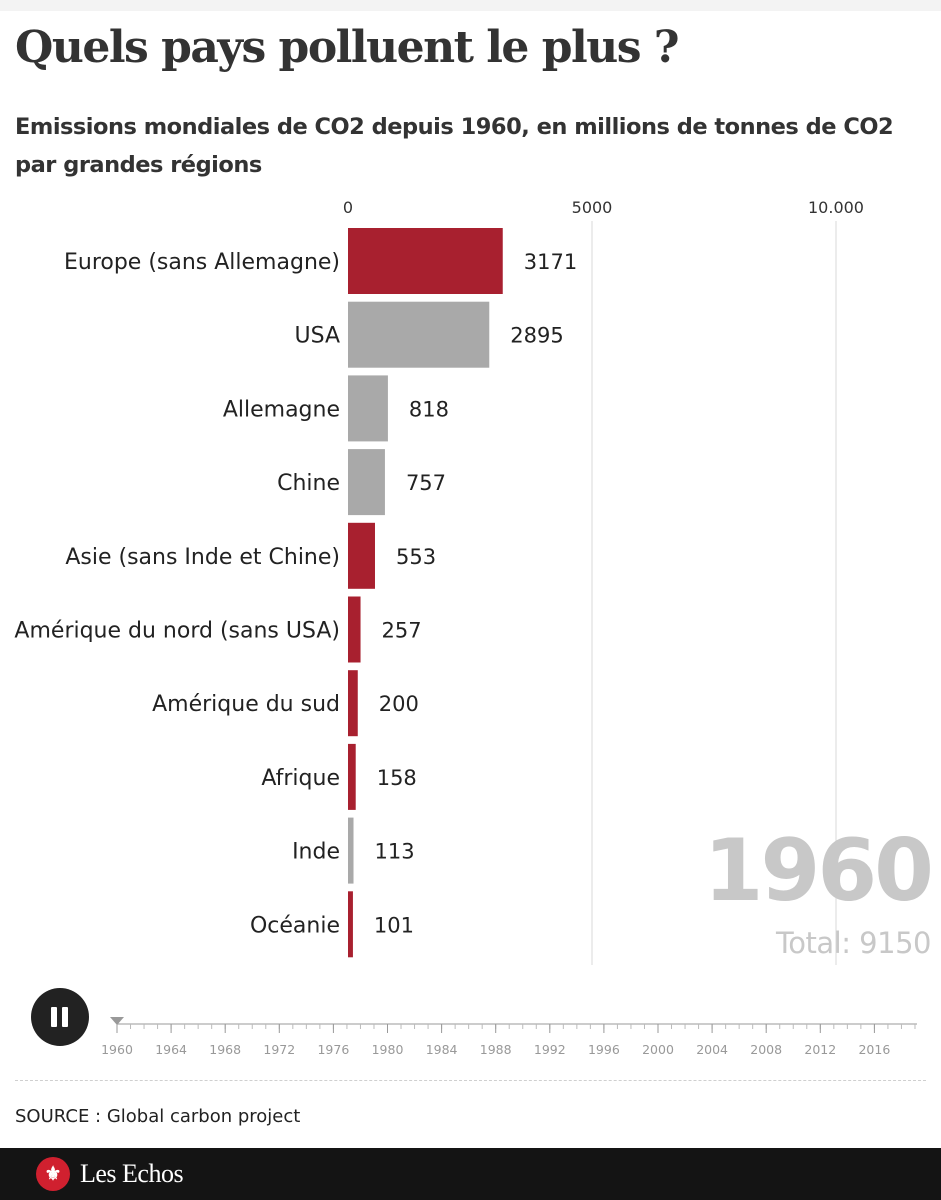  Describe the element at coordinates (818, 871) in the screenshot. I see `current-year-display: 1960` at that location.